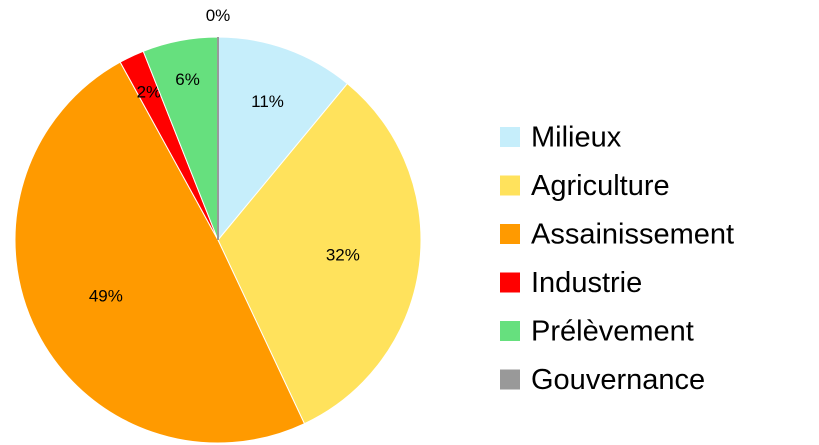 The height and width of the screenshot is (445, 819). I want to click on data-label: 32%, so click(343, 254).